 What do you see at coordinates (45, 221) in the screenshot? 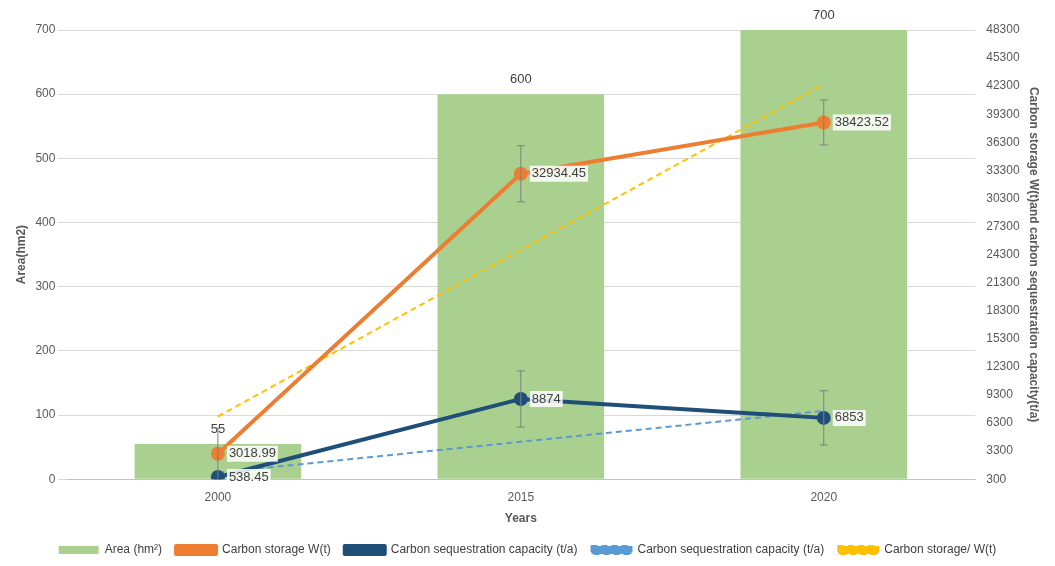
I see `y-tick-label: 400` at bounding box center [45, 221].